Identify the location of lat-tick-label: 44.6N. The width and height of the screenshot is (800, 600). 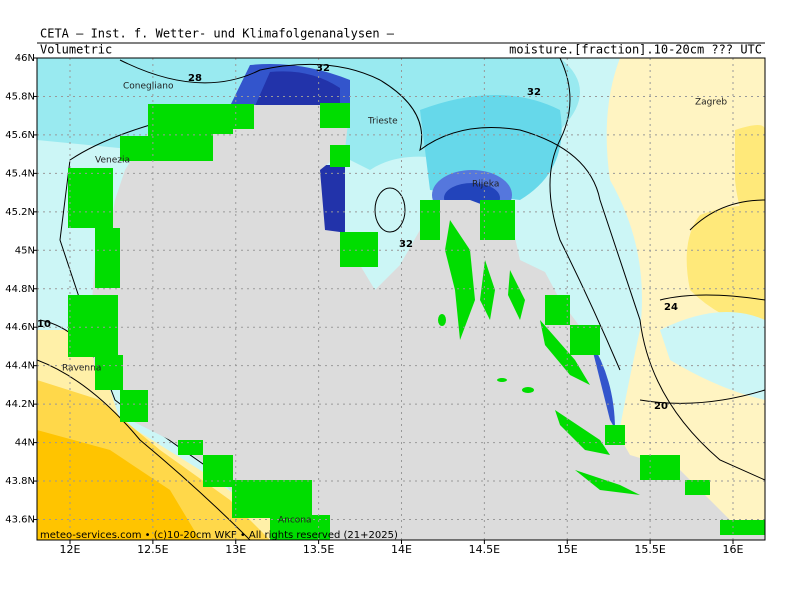
(20, 327).